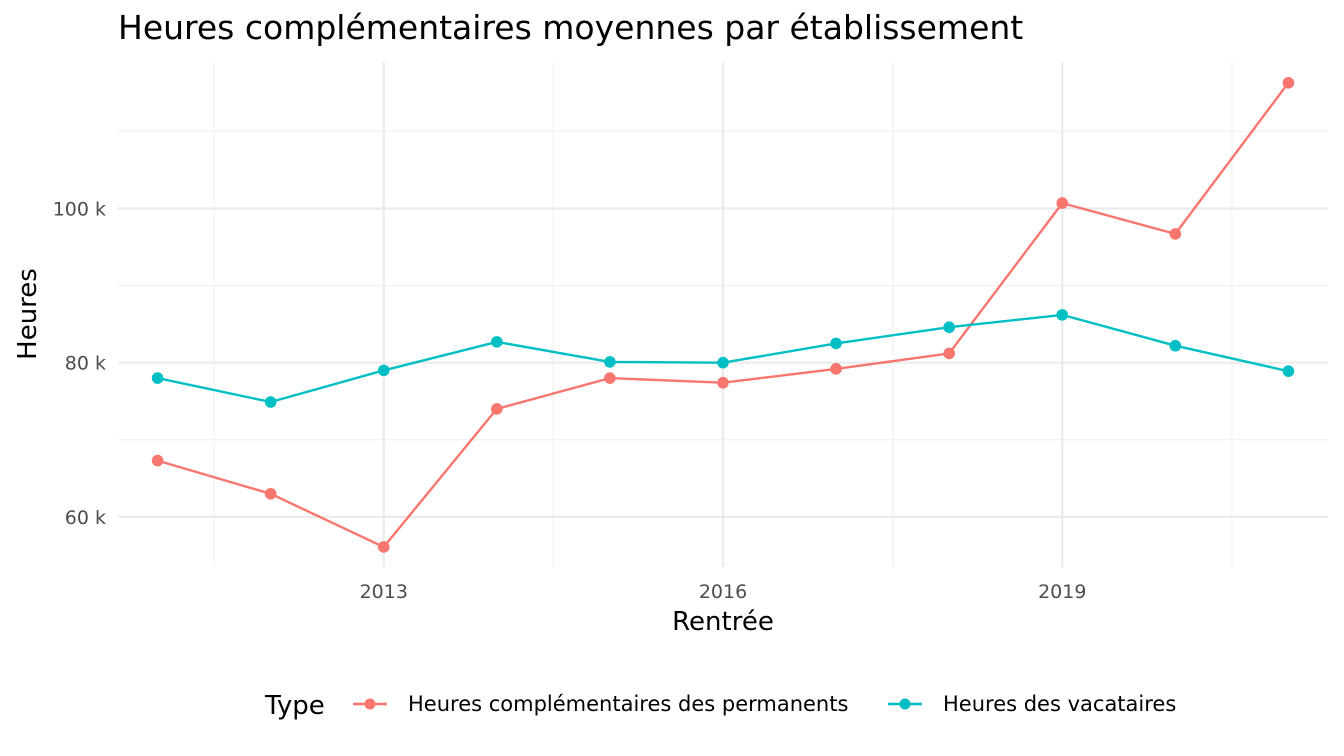  I want to click on x-tick-label: 2016, so click(723, 592).